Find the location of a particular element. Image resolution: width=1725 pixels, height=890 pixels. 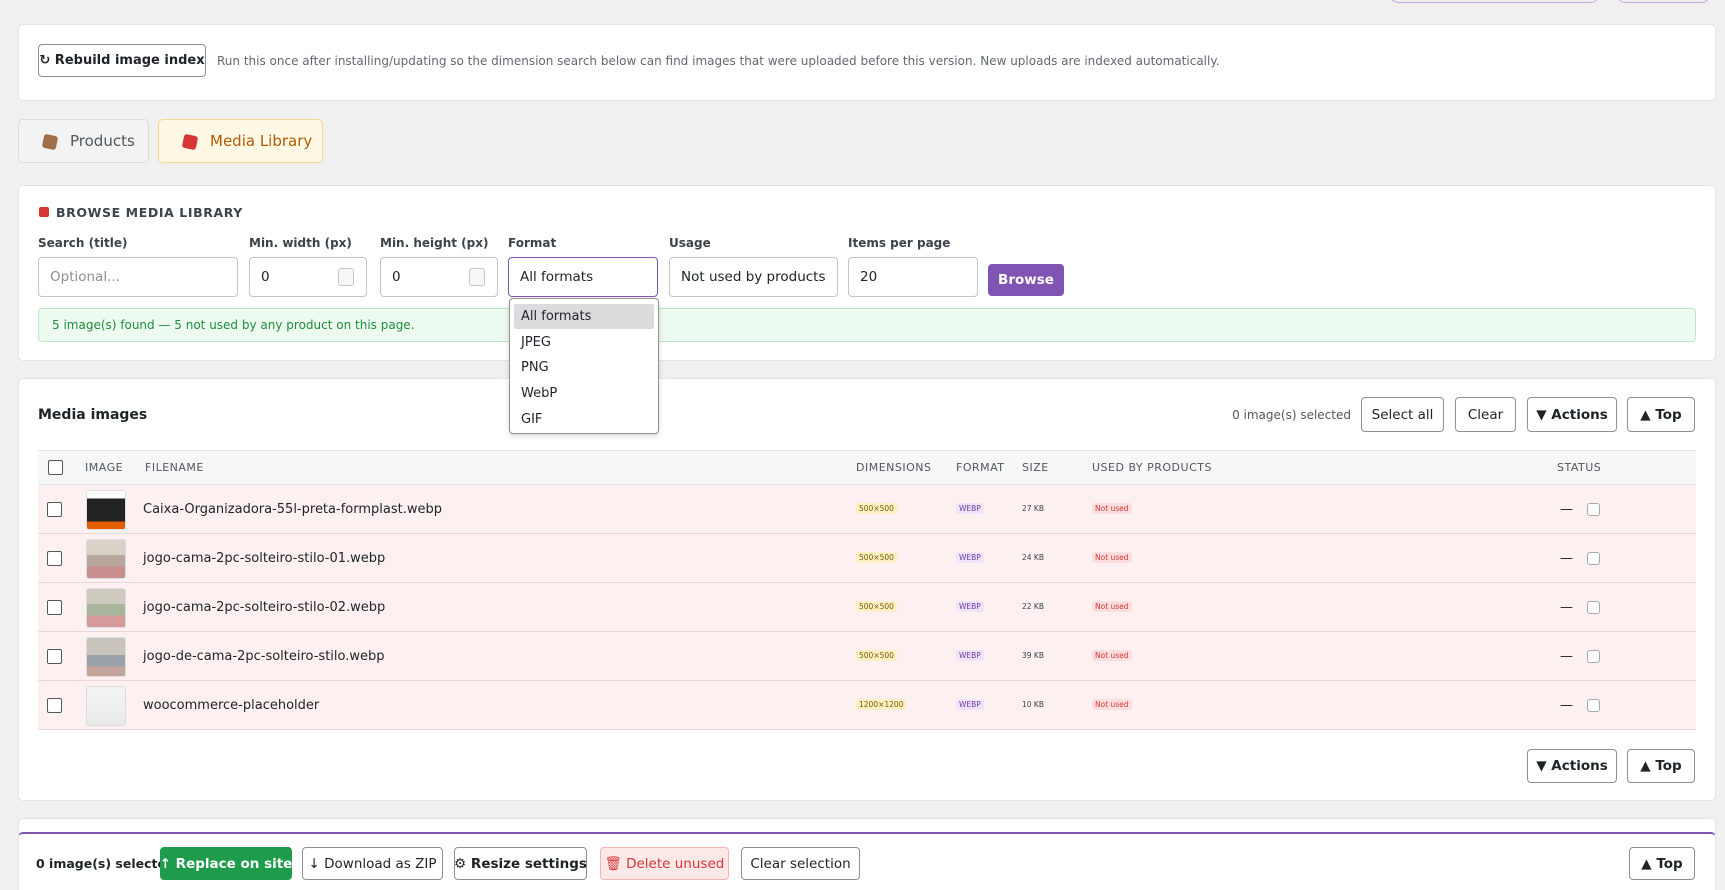

browse-heading: BROWSE MEDIA LIBRARY is located at coordinates (149, 212).